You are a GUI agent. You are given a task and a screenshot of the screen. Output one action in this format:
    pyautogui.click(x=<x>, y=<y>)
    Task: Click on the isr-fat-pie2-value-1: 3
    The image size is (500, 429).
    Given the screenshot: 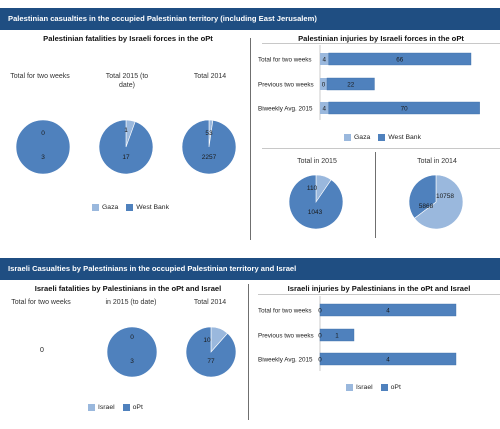 What is the action you would take?
    pyautogui.click(x=132, y=361)
    